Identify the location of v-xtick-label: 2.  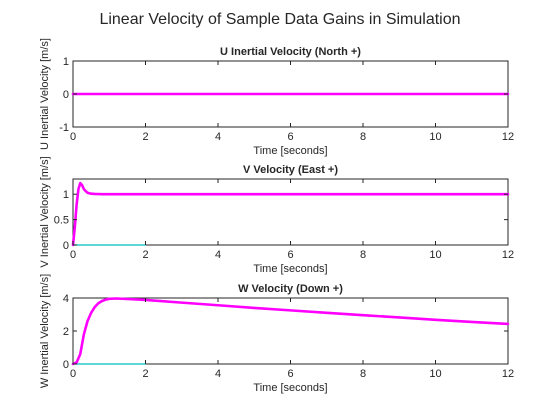
(145, 255).